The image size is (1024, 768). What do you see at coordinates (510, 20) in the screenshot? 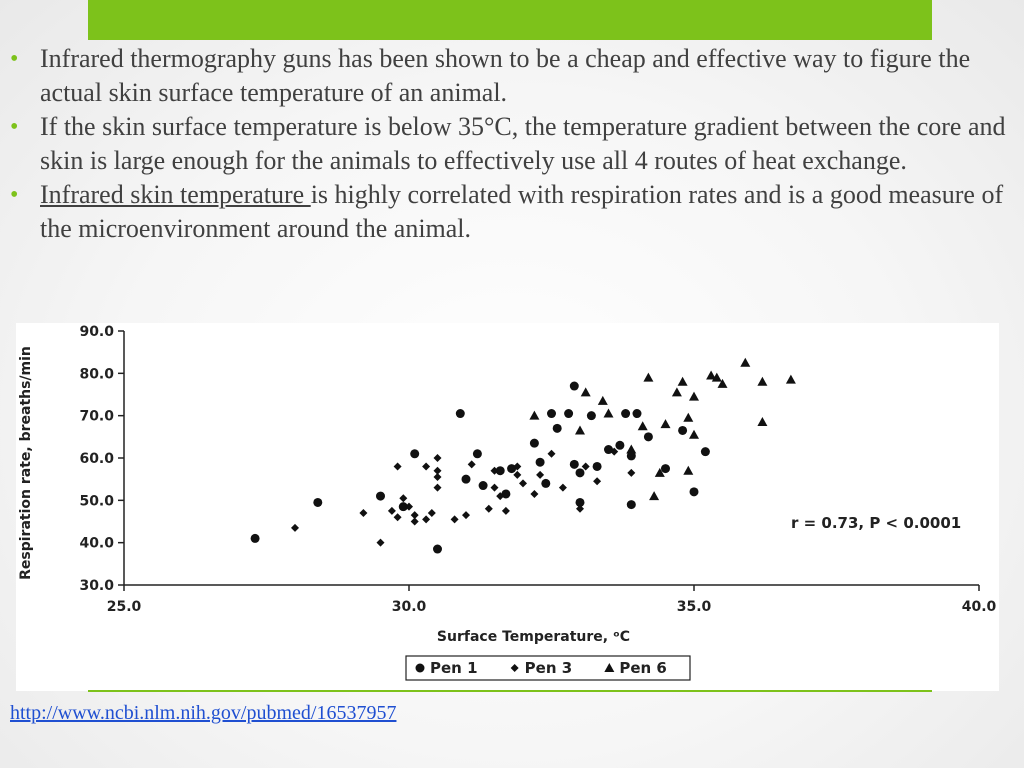
I see `top-accent-bar` at bounding box center [510, 20].